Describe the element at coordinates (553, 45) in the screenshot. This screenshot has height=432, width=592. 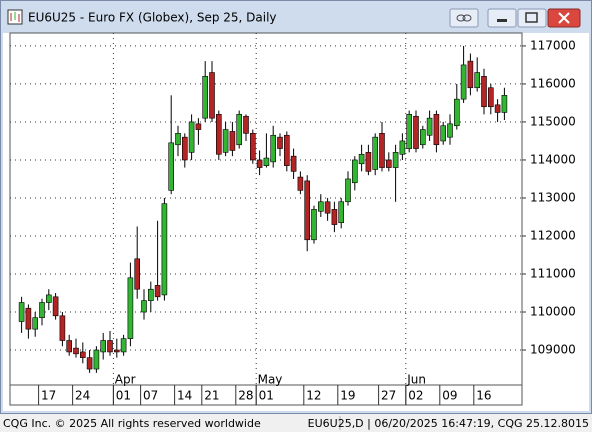
I see `y-tick-label: 117000` at that location.